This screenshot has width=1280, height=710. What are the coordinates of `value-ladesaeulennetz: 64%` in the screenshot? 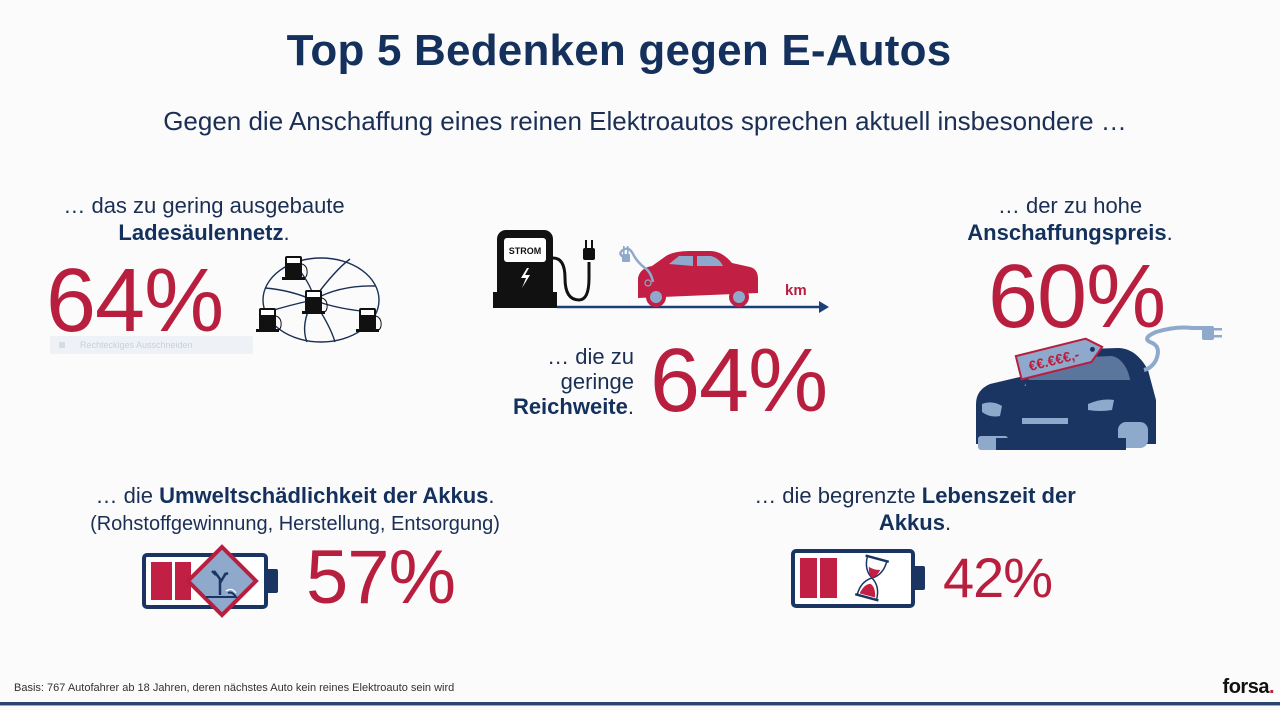 It's located at (135, 301).